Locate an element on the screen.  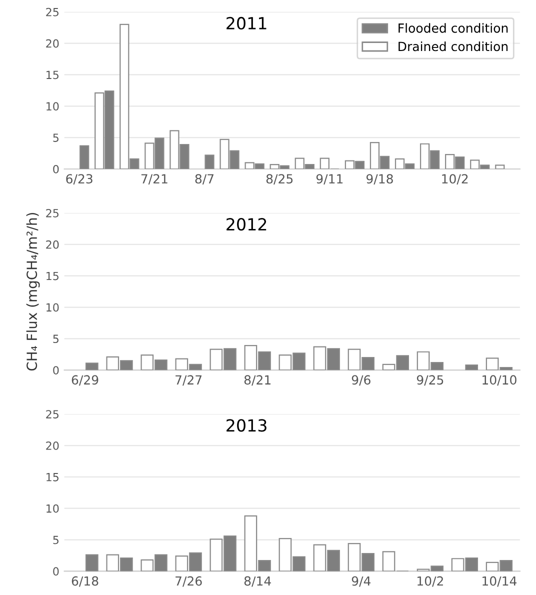
x-tick-label: 8/21 is located at coordinates (257, 380).